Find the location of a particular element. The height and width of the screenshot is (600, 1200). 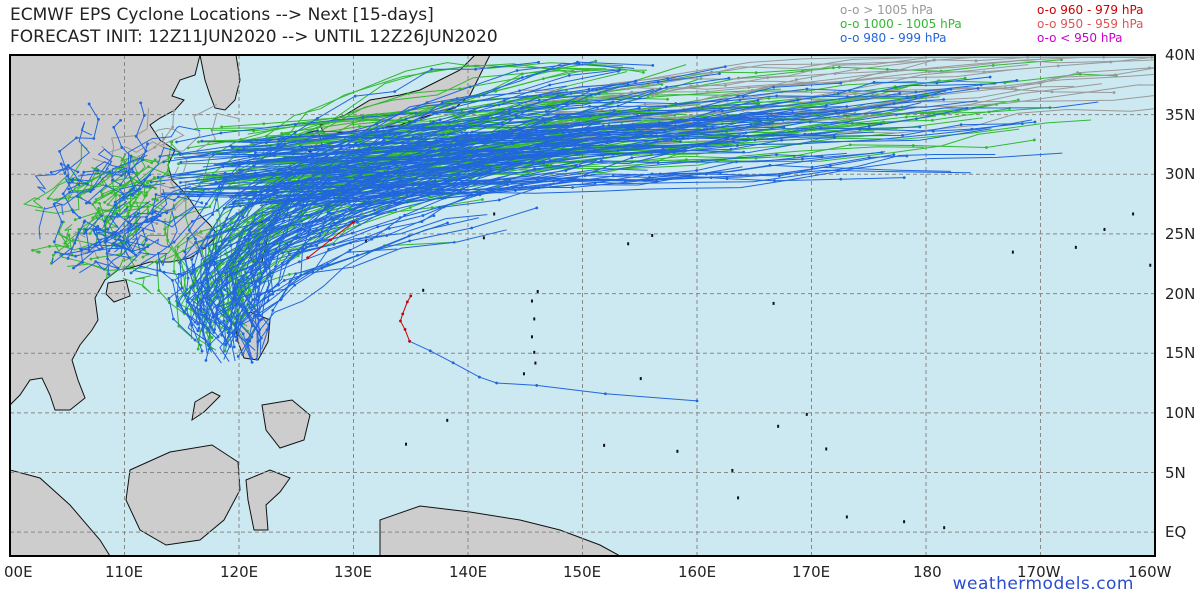

lon-label: 160E is located at coordinates (697, 572).